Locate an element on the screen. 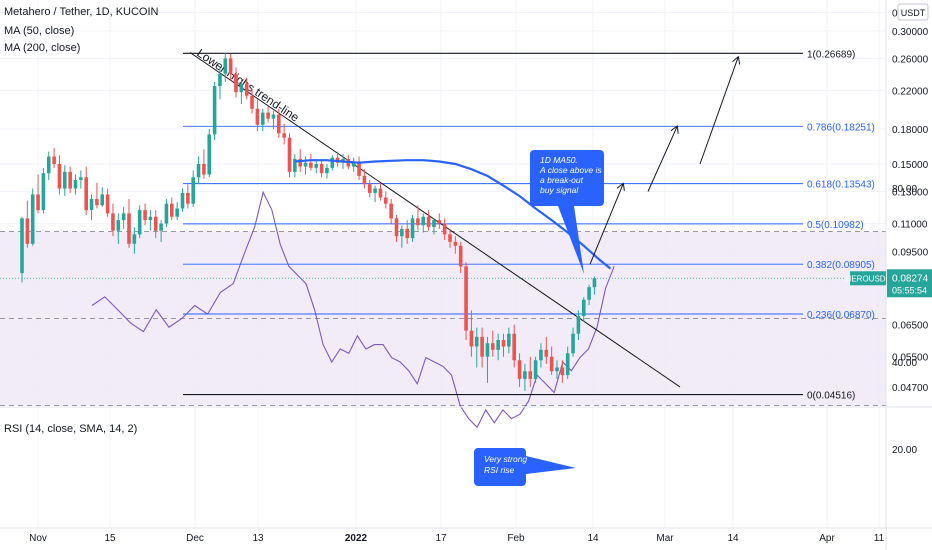 The height and width of the screenshot is (550, 932). price-tick-label: 0.13000 is located at coordinates (910, 192).